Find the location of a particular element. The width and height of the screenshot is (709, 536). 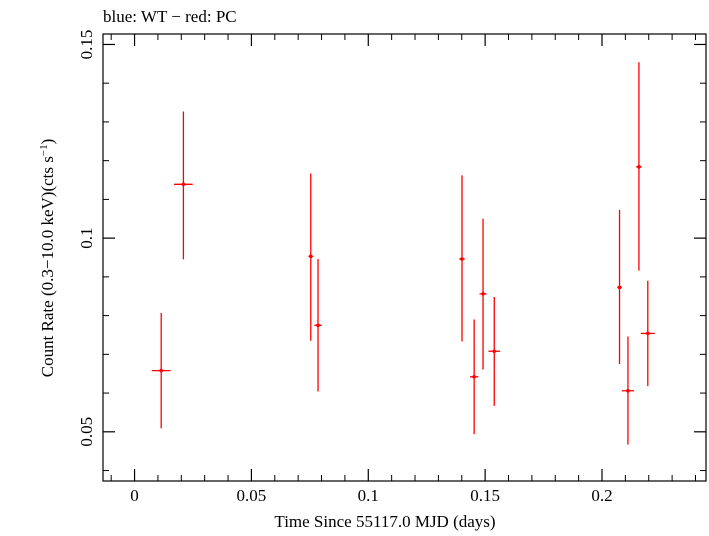

x-axis-tick-labels: 0 0.05 0.1 0.15 0.2 is located at coordinates (371, 495).